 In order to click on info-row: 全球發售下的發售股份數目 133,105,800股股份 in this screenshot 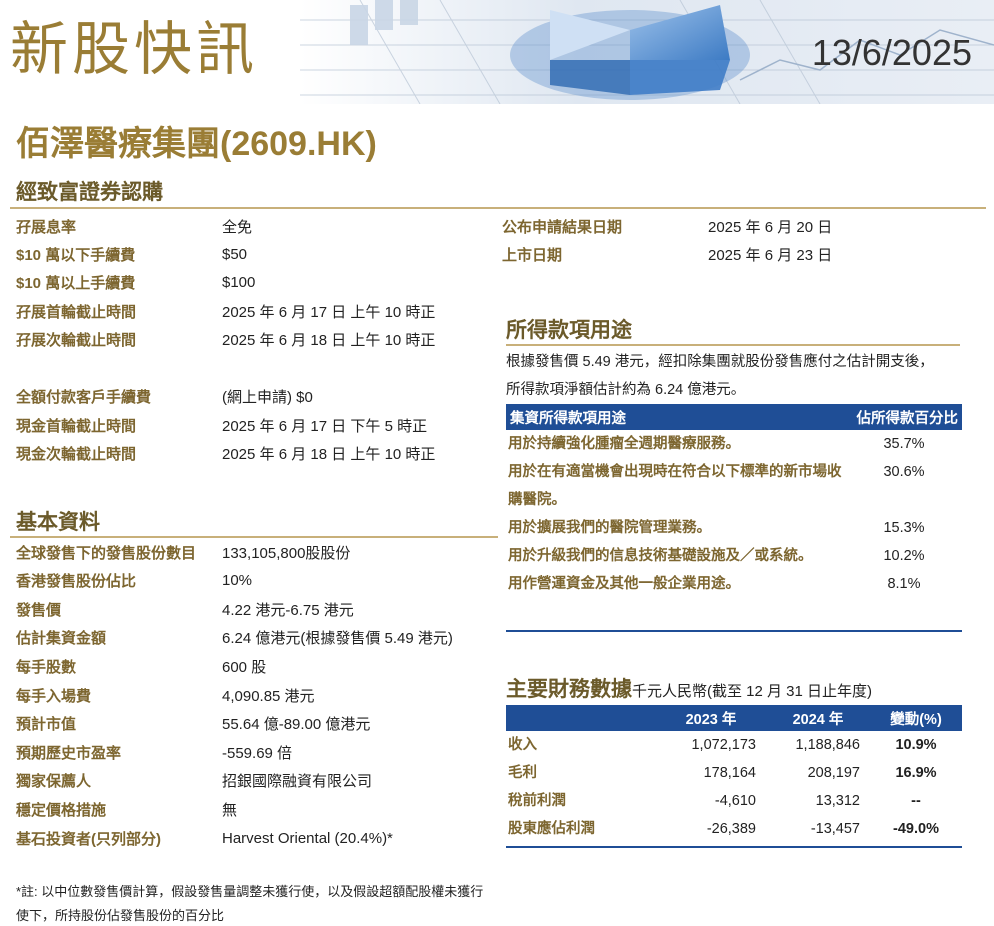, I will do `click(183, 552)`.